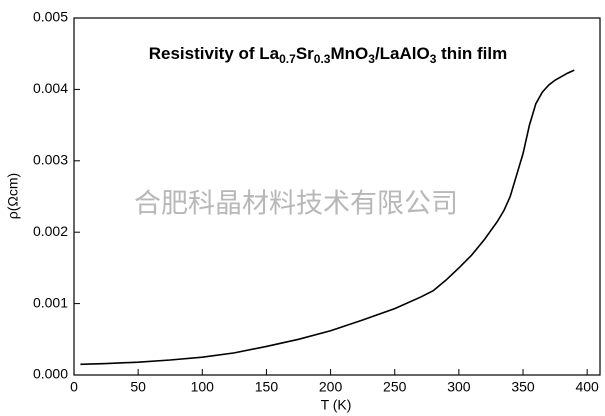 This screenshot has width=605, height=416. What do you see at coordinates (395, 387) in the screenshot?
I see `x-tick-label: 250` at bounding box center [395, 387].